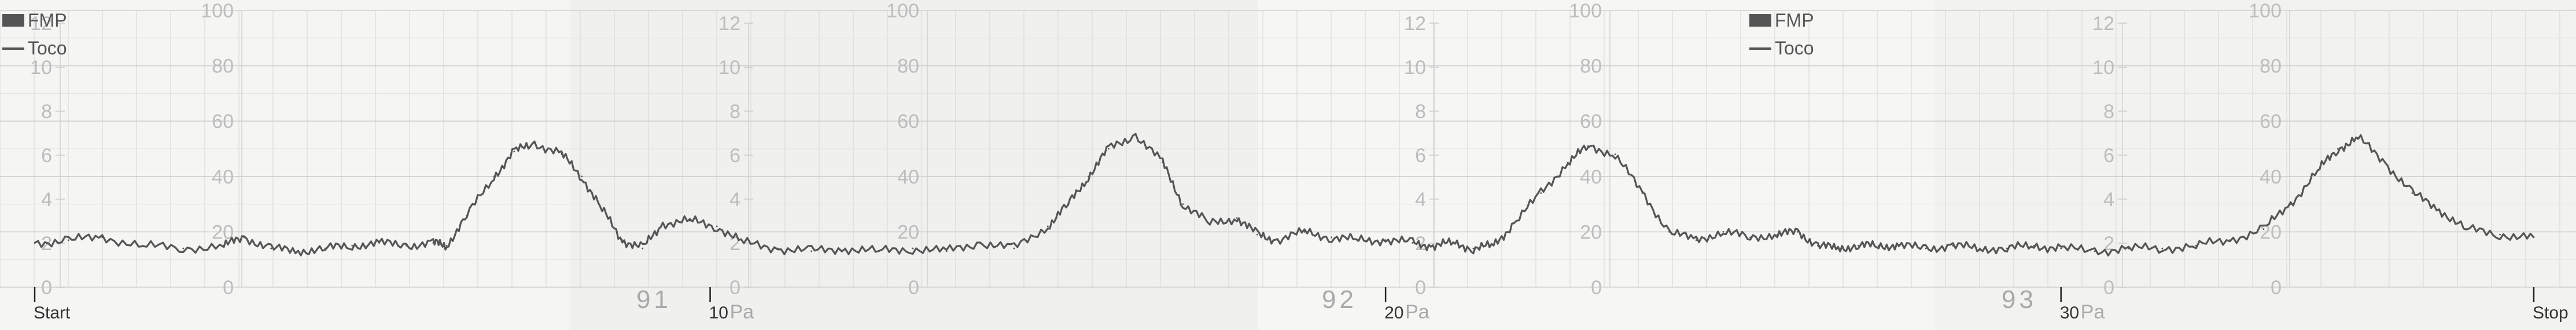 This screenshot has width=2576, height=330. What do you see at coordinates (742, 312) in the screenshot?
I see `unit-label: Pa` at bounding box center [742, 312].